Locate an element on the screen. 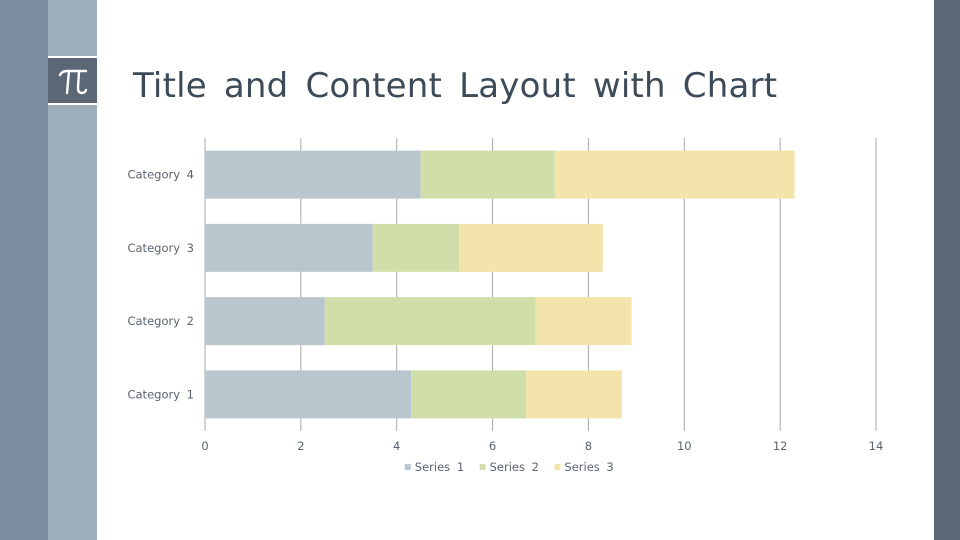 Image resolution: width=960 pixels, height=540 pixels. right-accent-bar is located at coordinates (947, 270).